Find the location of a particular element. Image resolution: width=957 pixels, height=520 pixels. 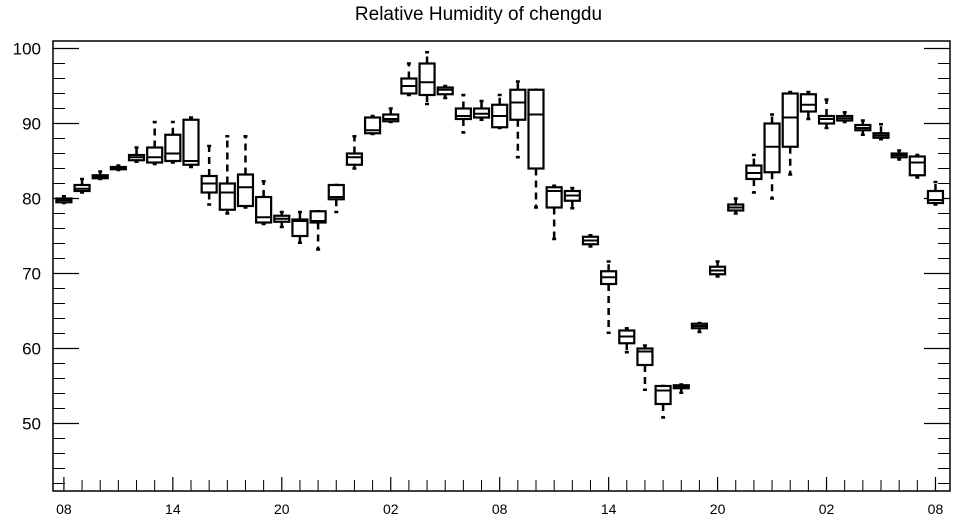

y-tick-label: 60 is located at coordinates (31, 349).